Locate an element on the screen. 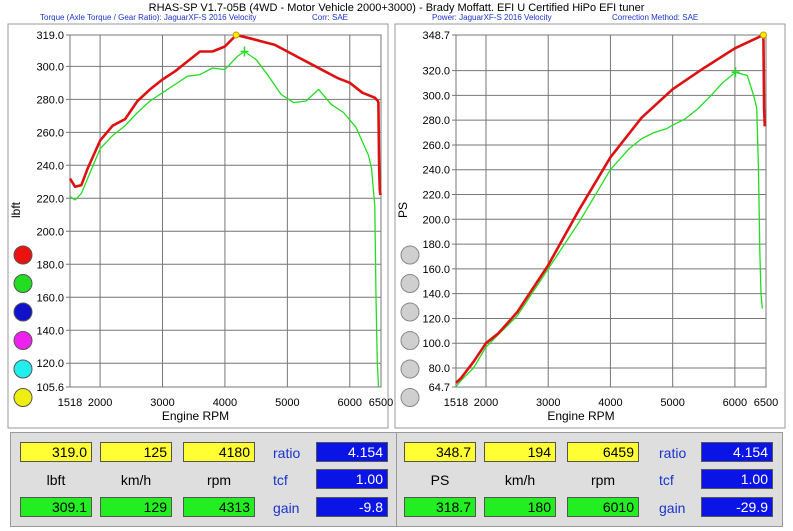 This screenshot has height=531, width=793. power-subtitle: Power: JaguarXF-S 2016 Velocity is located at coordinates (492, 17).